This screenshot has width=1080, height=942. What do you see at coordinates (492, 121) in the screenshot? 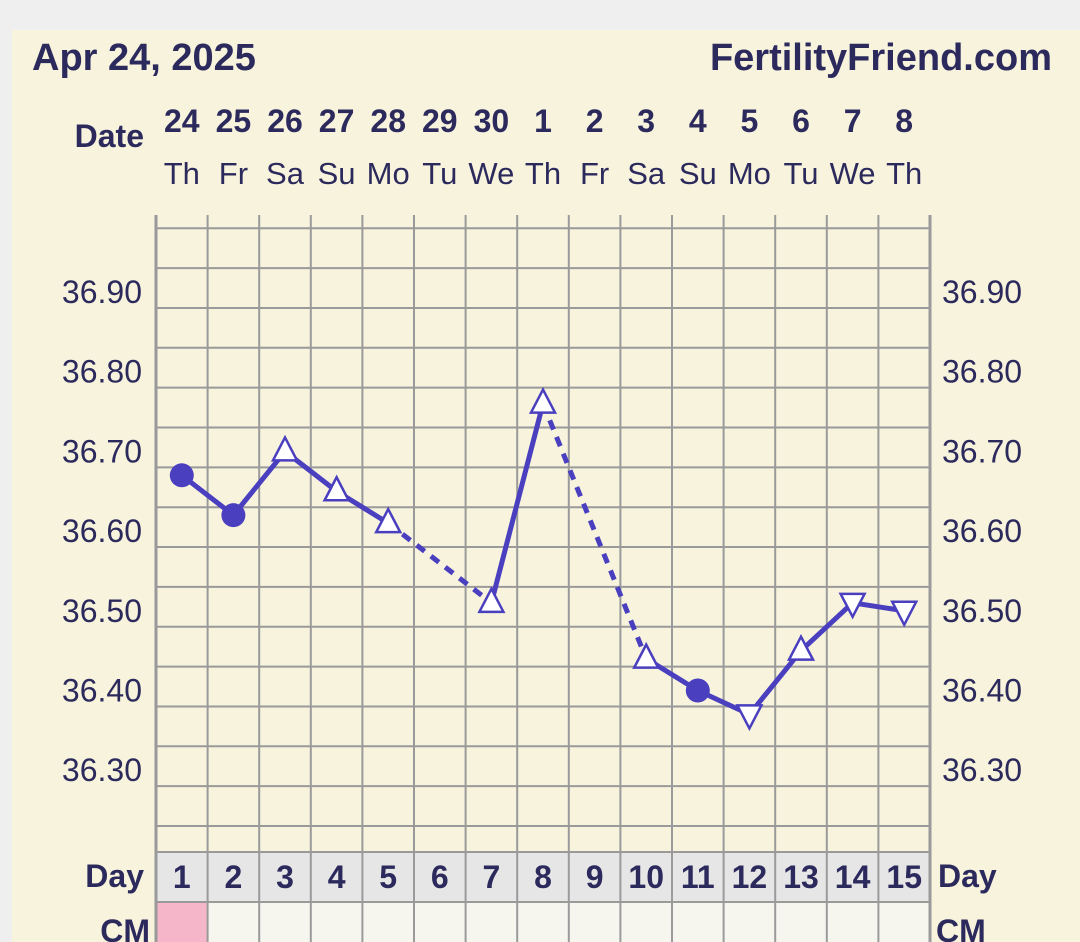
I see `date-label: 30` at bounding box center [492, 121].